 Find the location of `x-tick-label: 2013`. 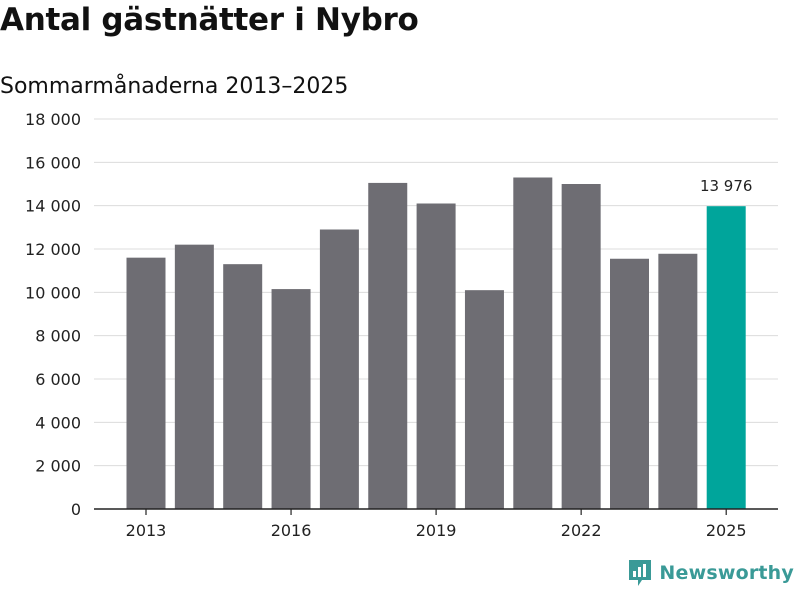

x-tick-label: 2013 is located at coordinates (146, 530).